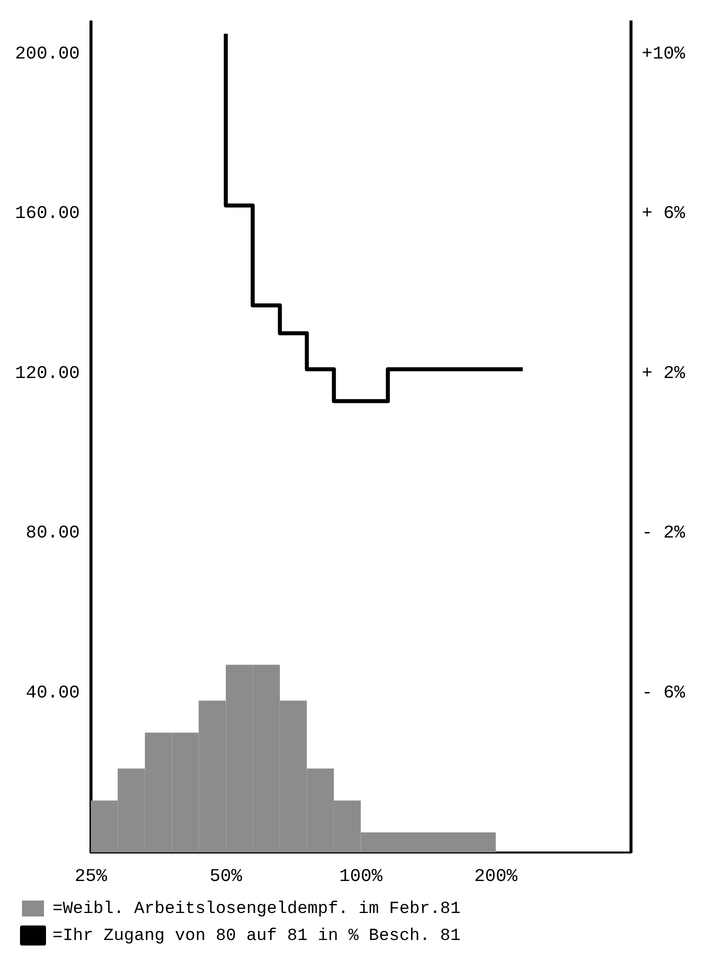 The width and height of the screenshot is (702, 975). I want to click on y2-tick-label: +10%, so click(664, 54).